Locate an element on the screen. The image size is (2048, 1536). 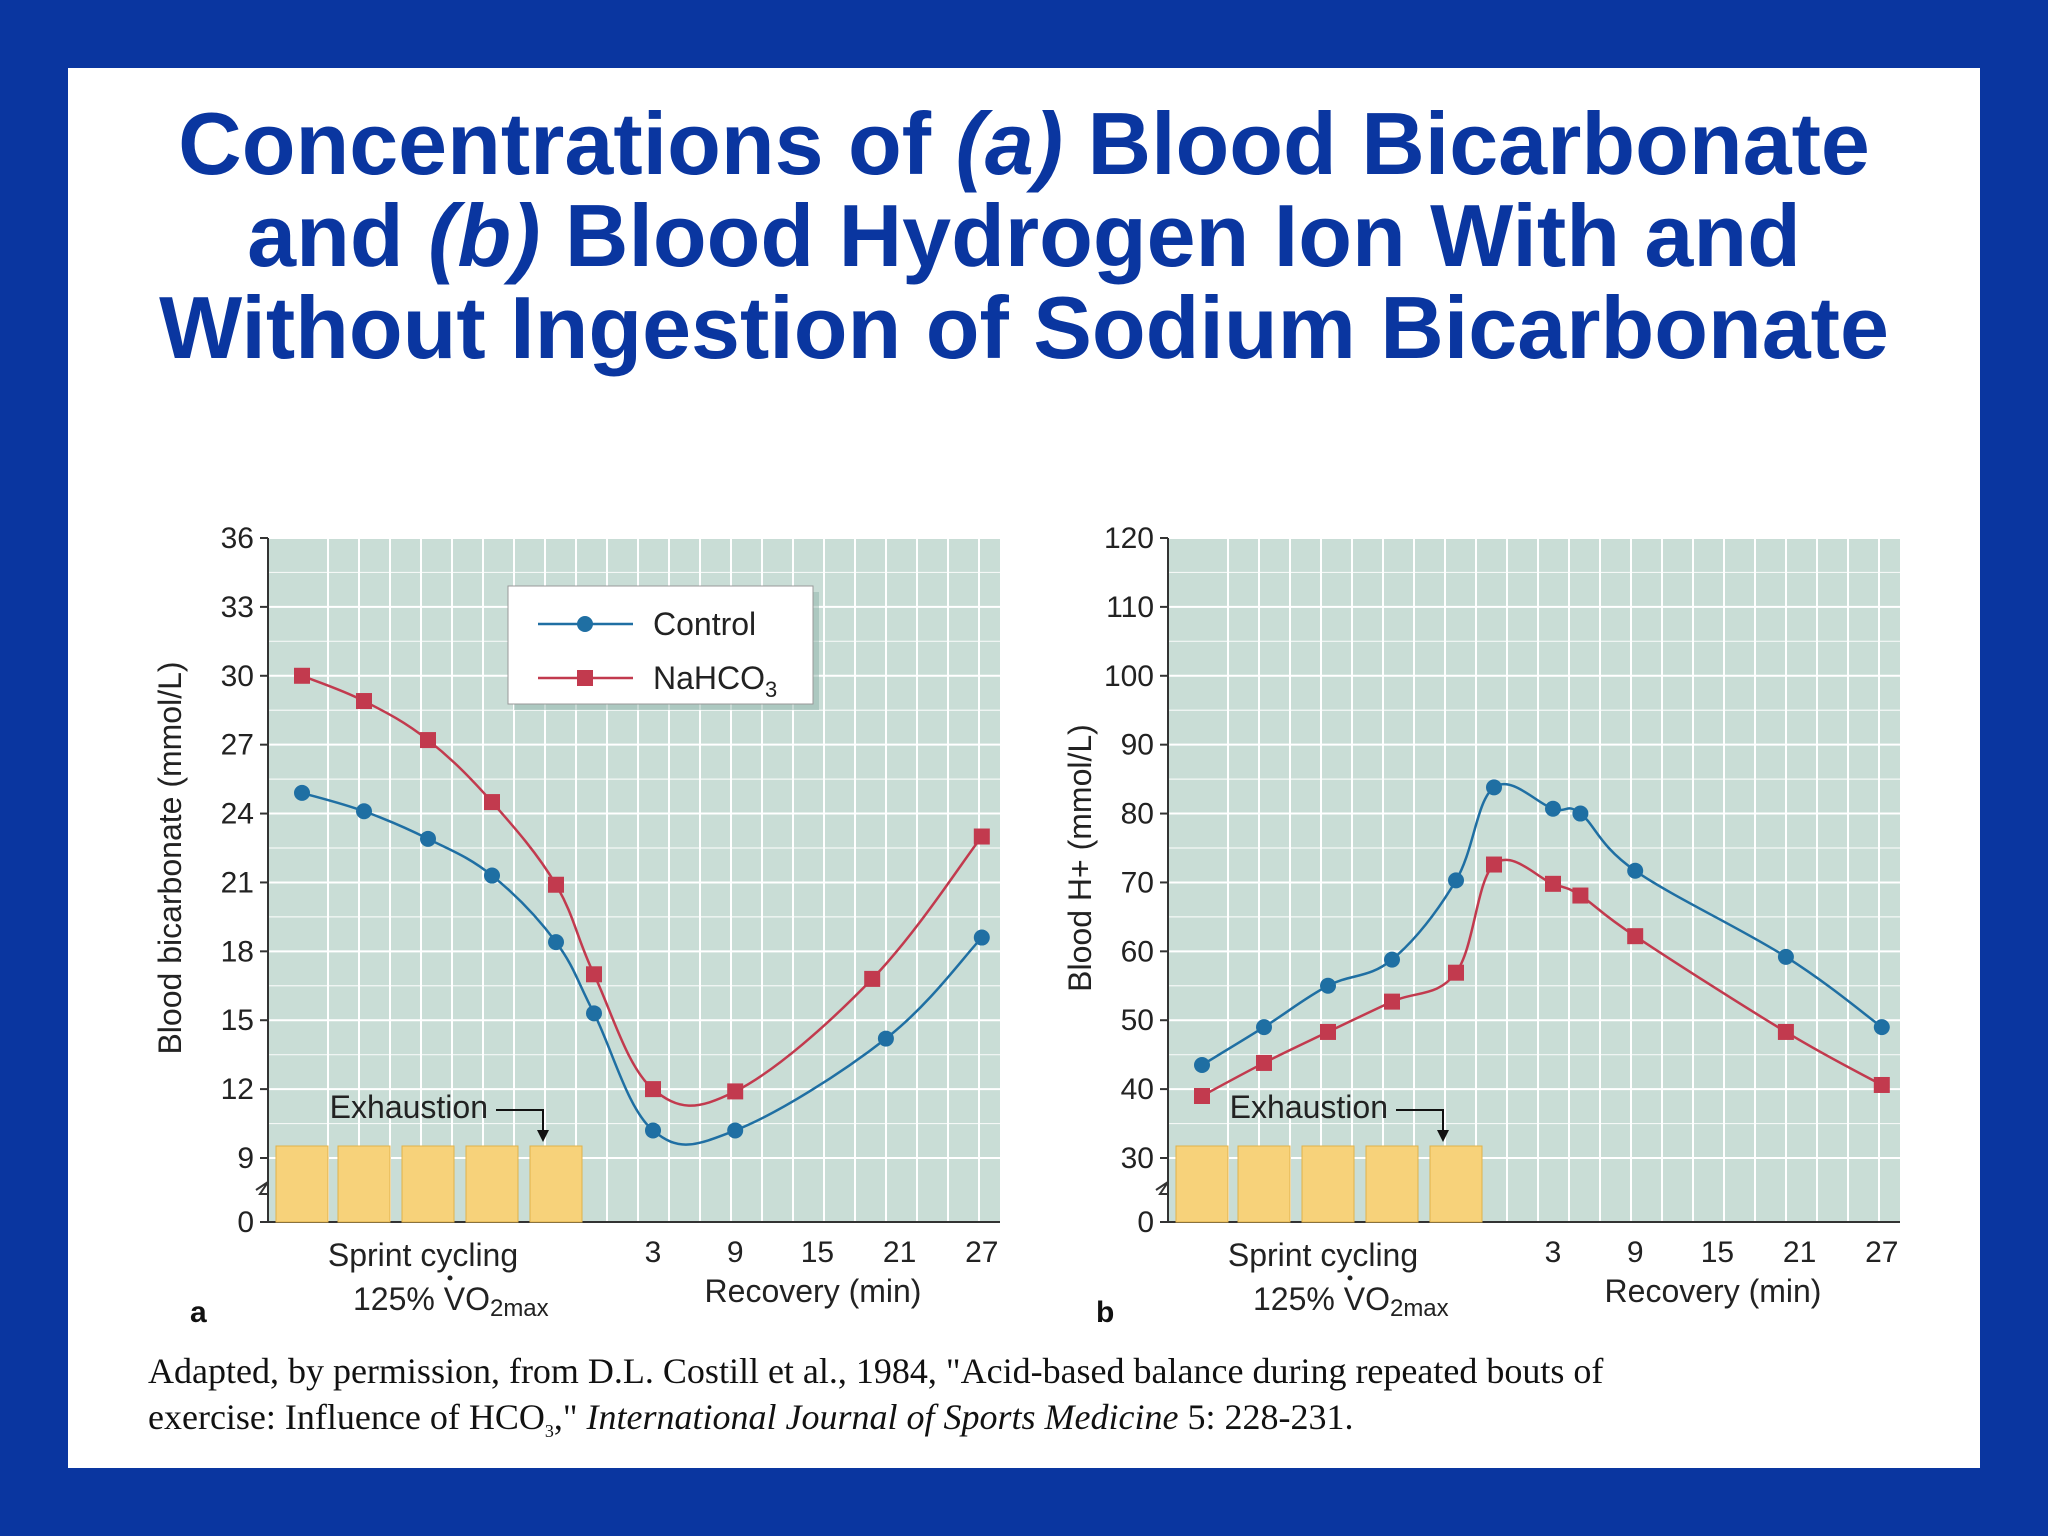
title-text: Without Ingestion of Sodium Bicarbonate is located at coordinates (1024, 327).